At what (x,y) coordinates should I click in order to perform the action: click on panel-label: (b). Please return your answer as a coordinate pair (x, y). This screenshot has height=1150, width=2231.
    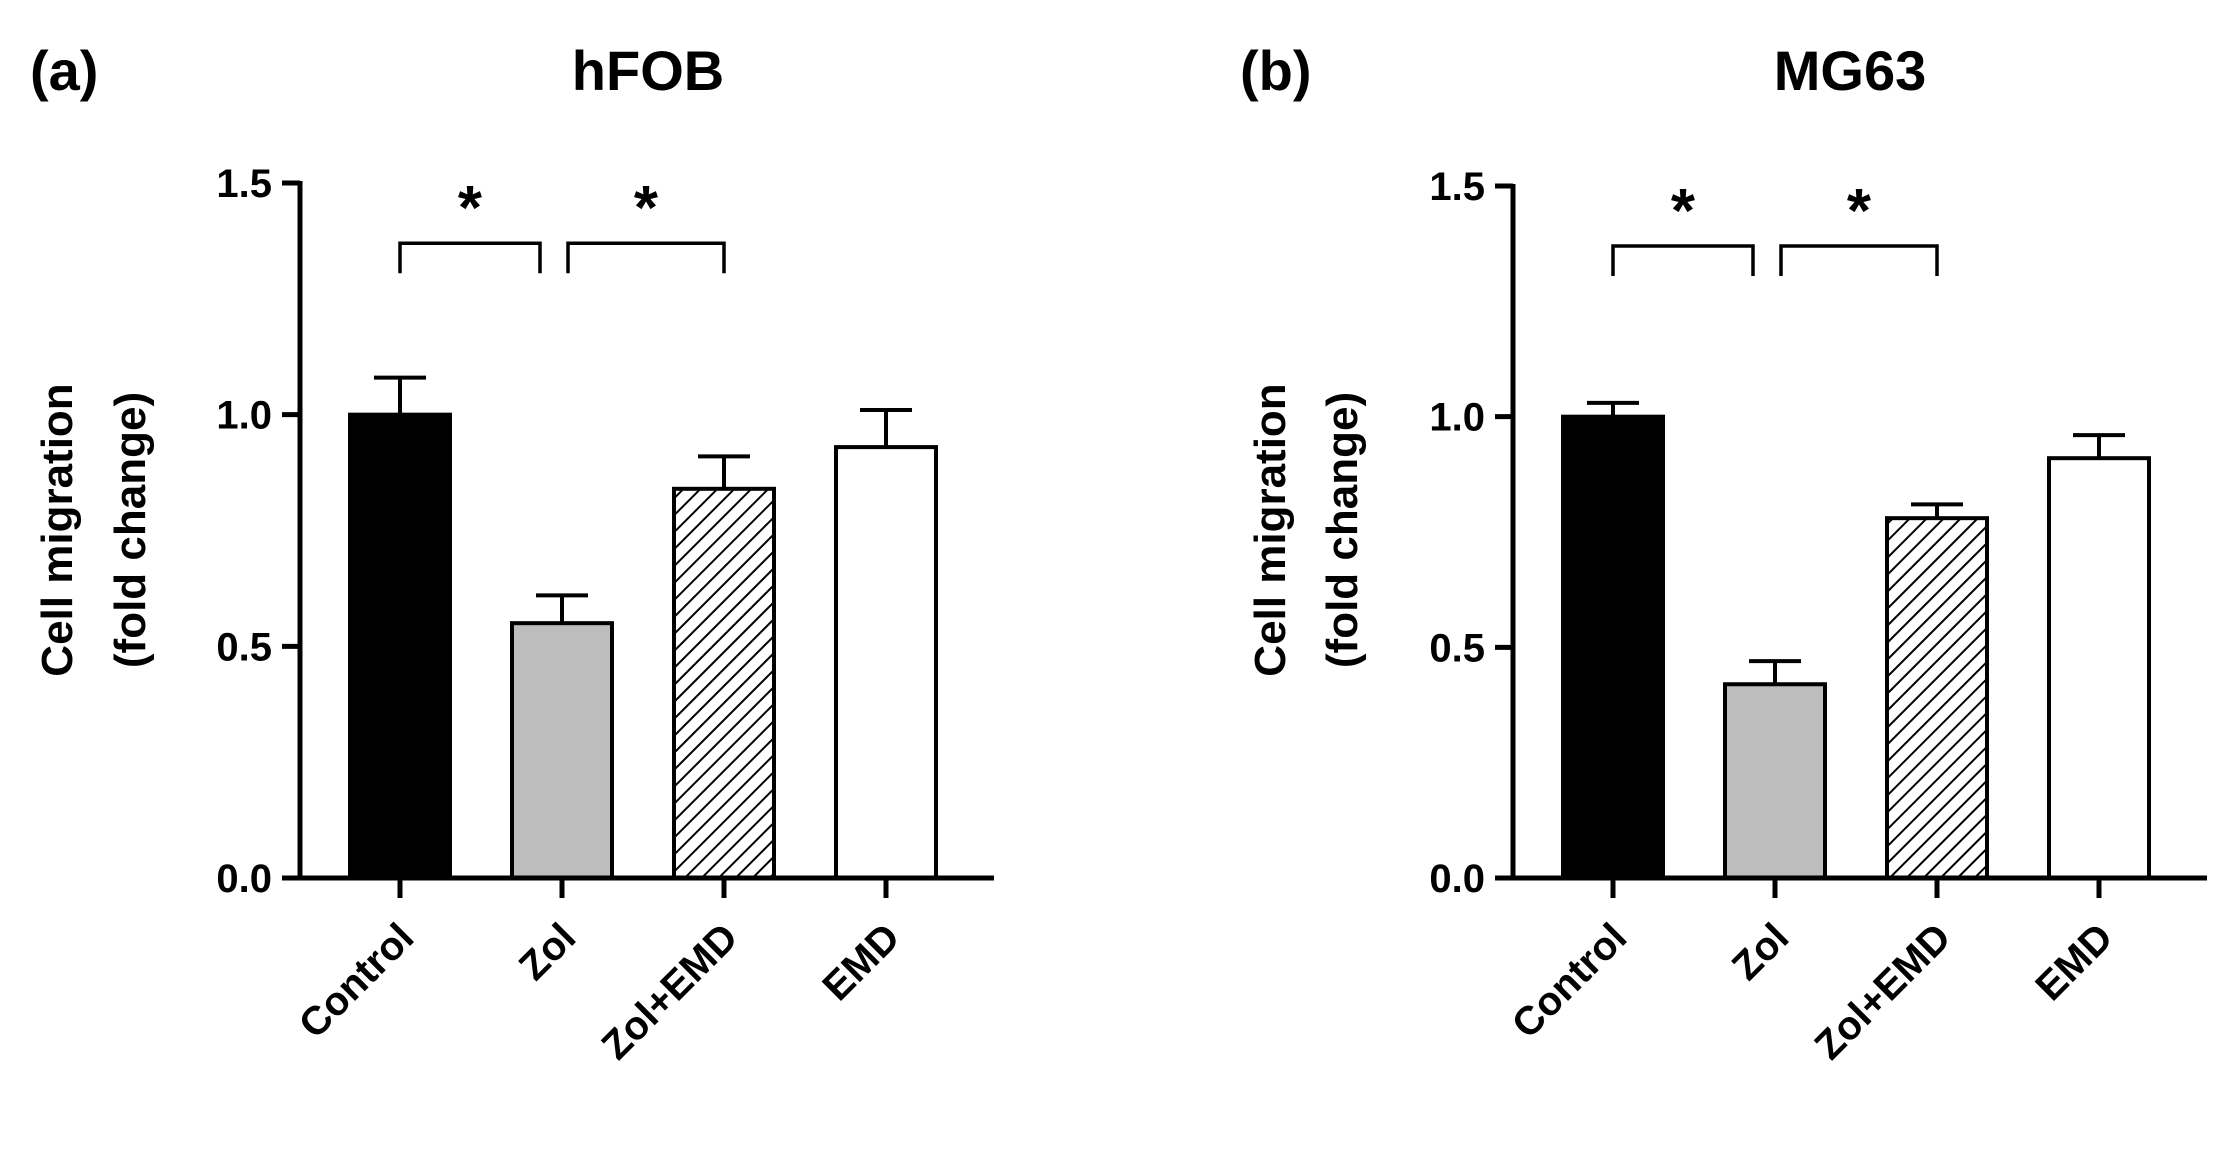
    Looking at the image, I should click on (1276, 70).